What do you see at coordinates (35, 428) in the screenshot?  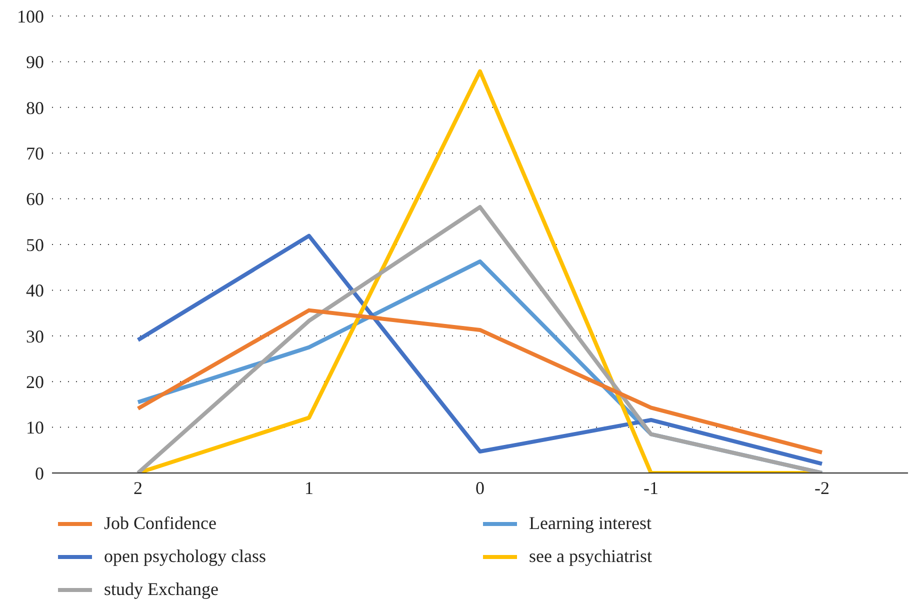 I see `y-tick-label: 10` at bounding box center [35, 428].